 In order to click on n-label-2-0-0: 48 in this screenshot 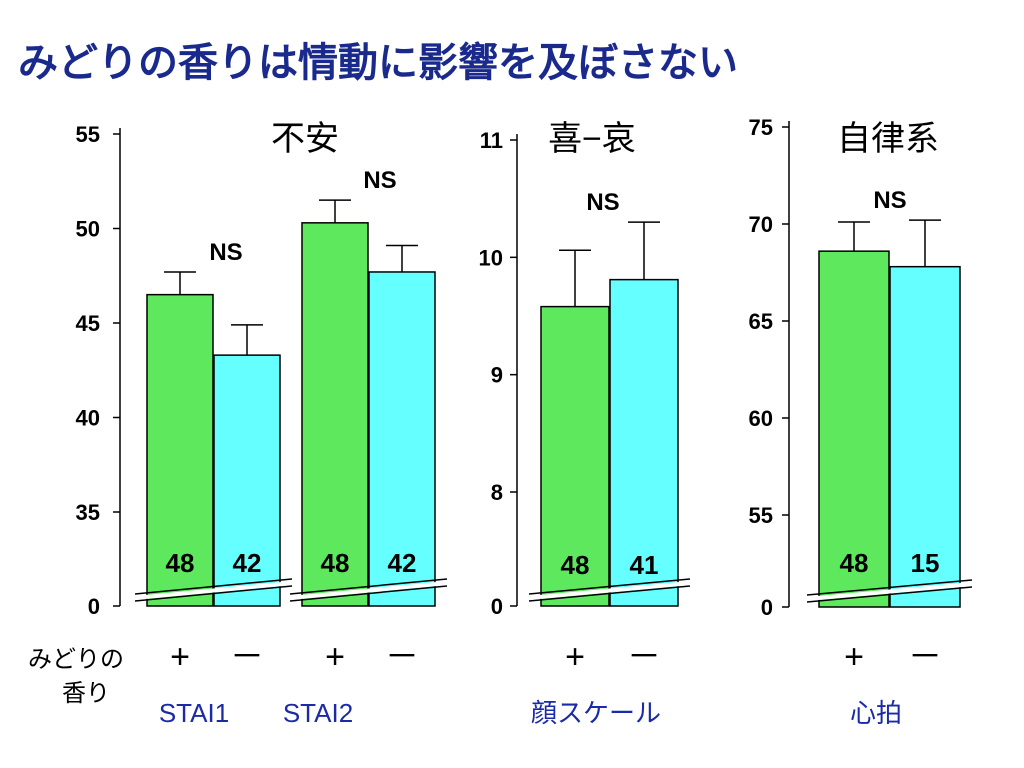, I will do `click(854, 563)`.